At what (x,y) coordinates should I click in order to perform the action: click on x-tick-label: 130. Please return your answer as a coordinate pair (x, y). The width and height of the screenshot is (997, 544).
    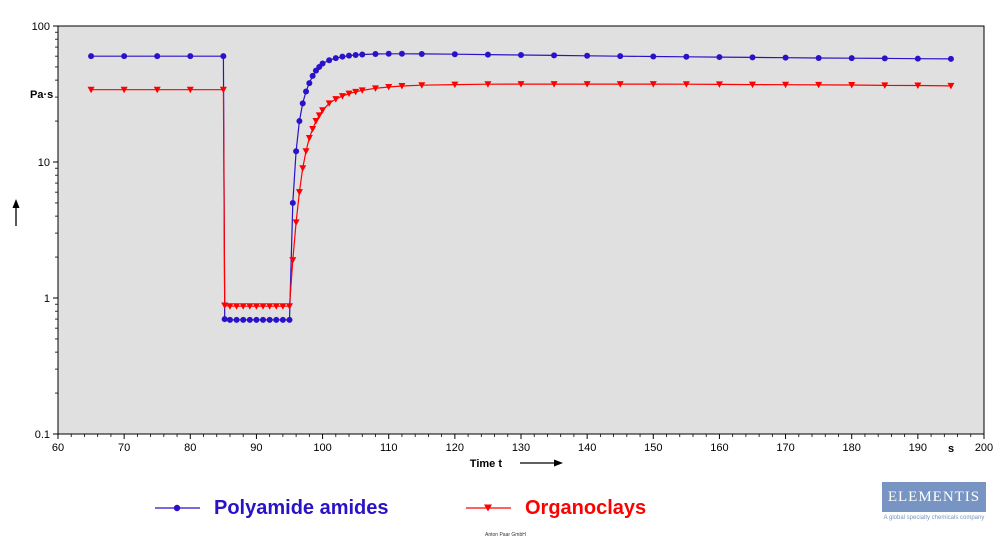
    Looking at the image, I should click on (521, 448).